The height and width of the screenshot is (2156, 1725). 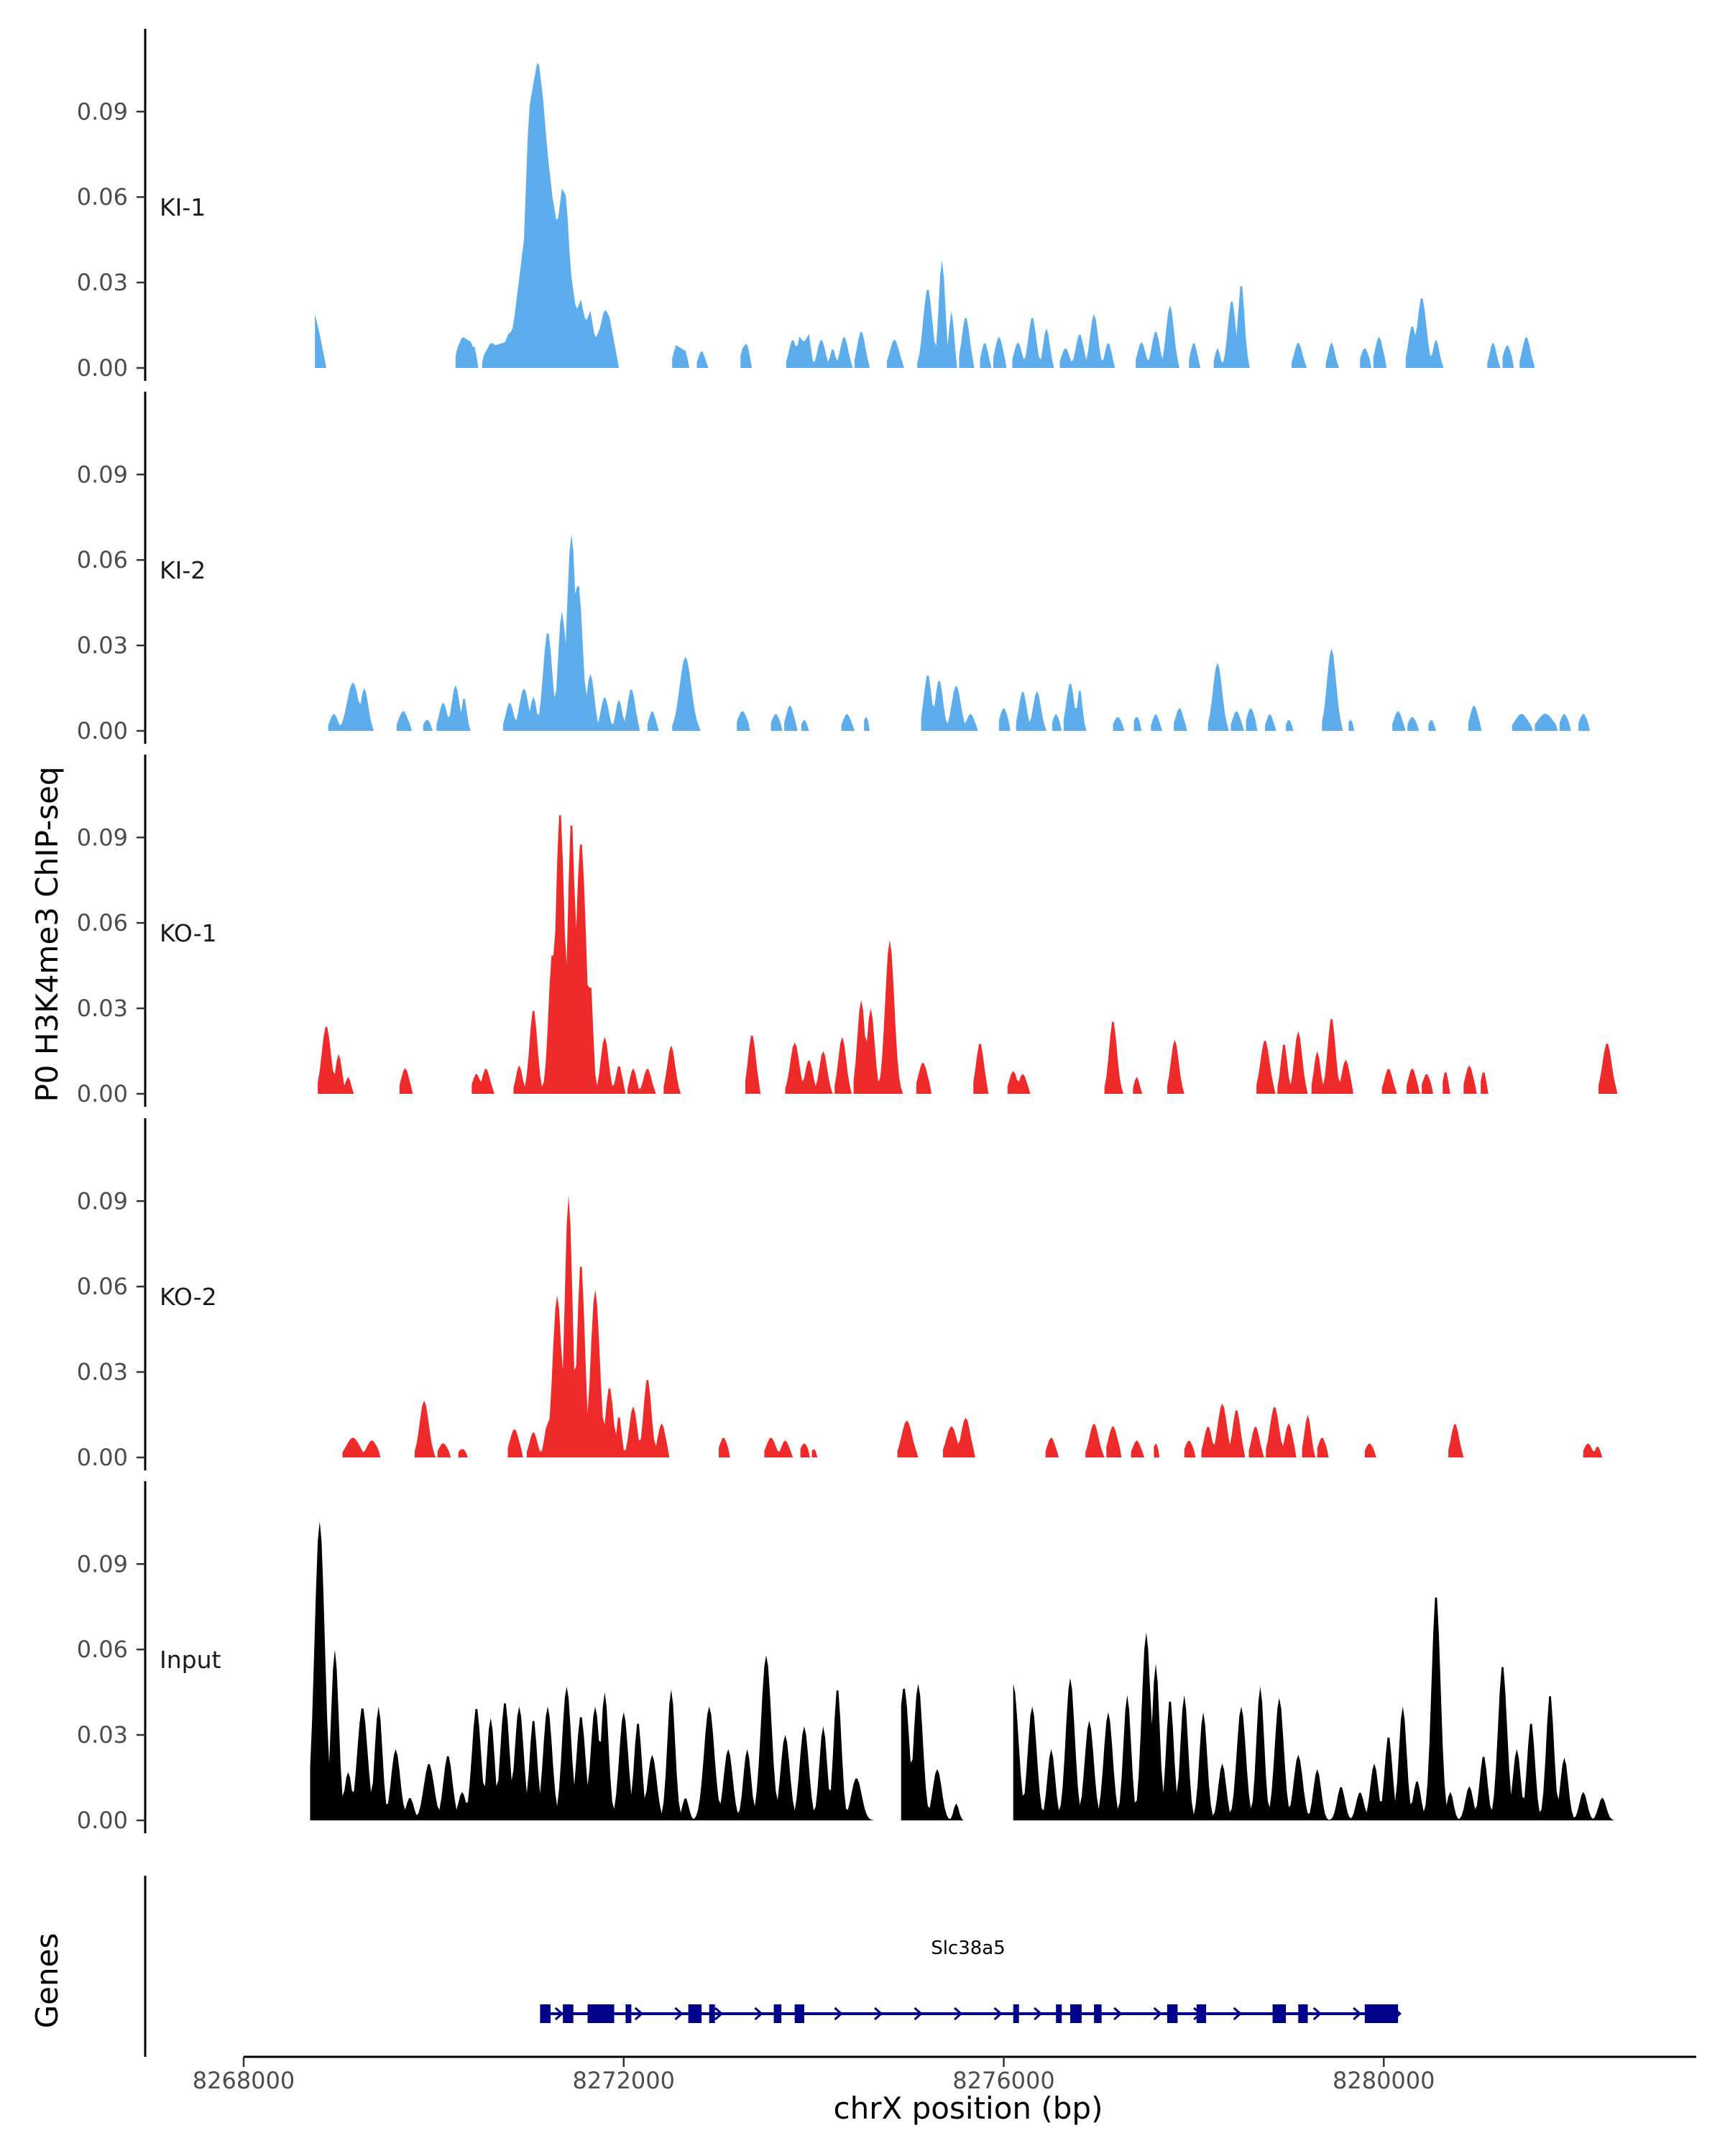 I want to click on x-tick-label: 8276000, so click(x=1003, y=2080).